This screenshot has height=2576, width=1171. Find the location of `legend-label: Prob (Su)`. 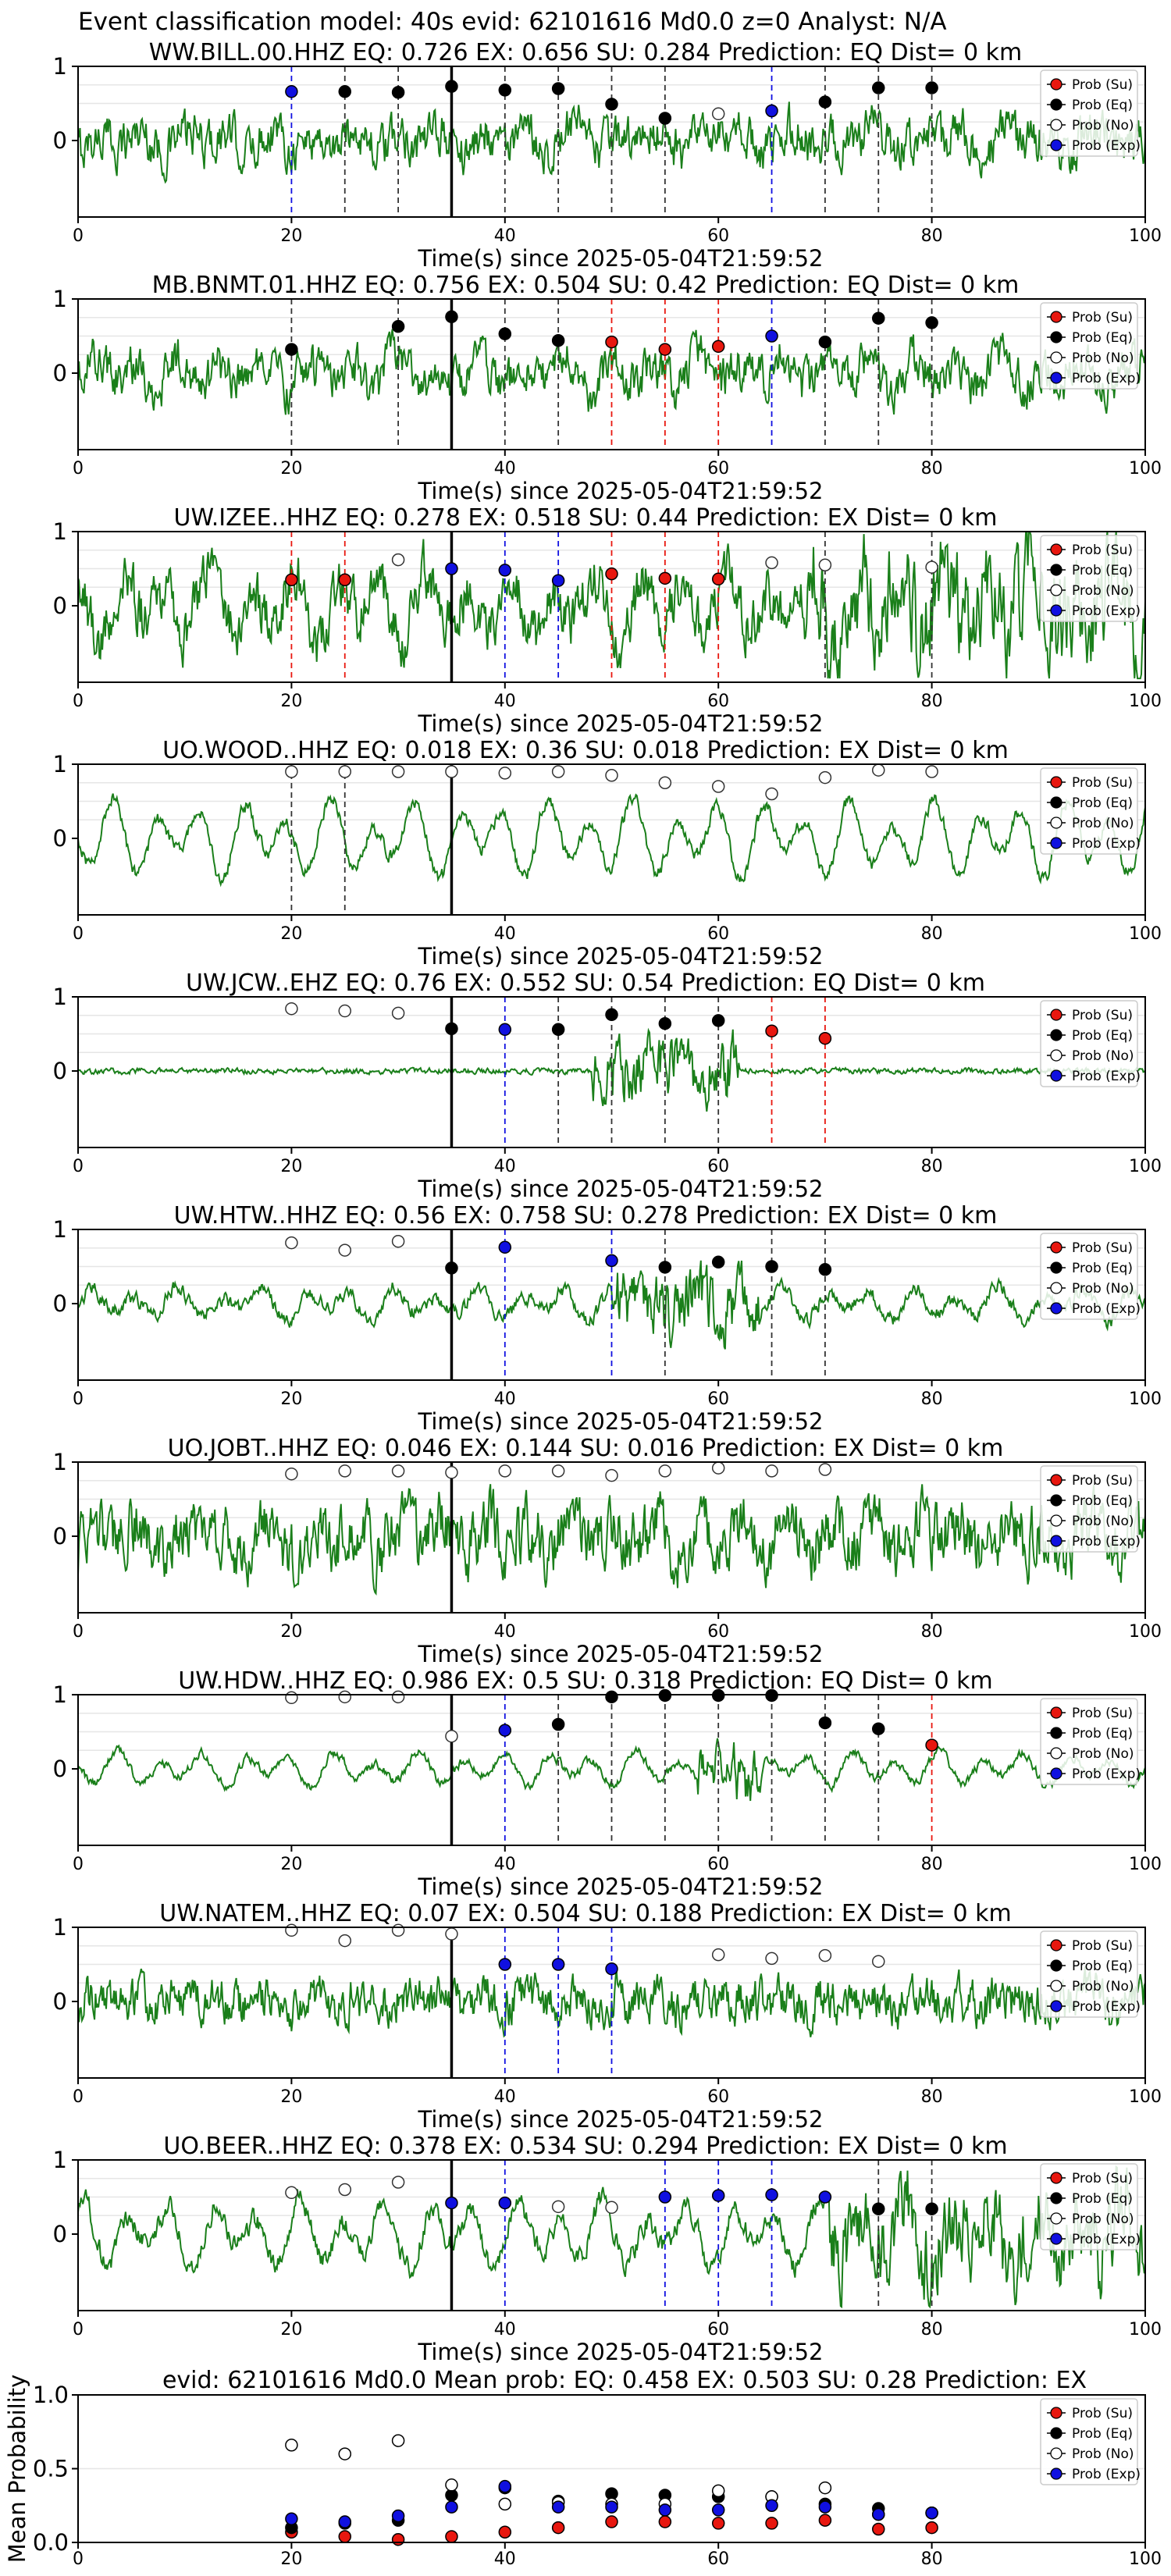

legend-label: Prob (Su) is located at coordinates (1102, 2413).